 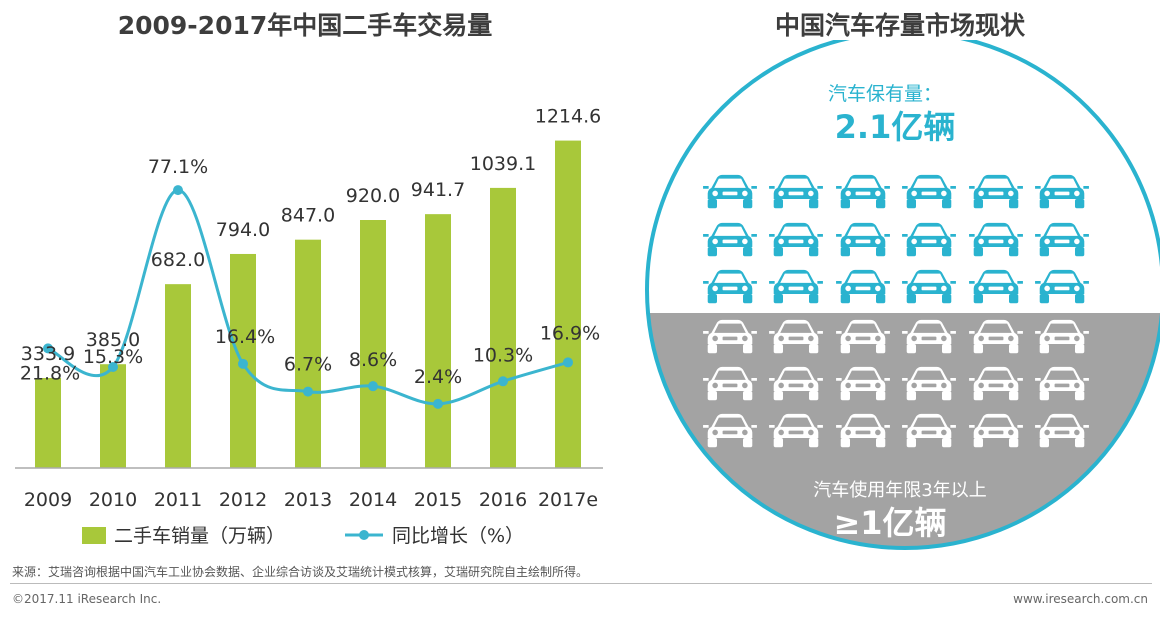 What do you see at coordinates (503, 381) in the screenshot?
I see `growth-point-2016` at bounding box center [503, 381].